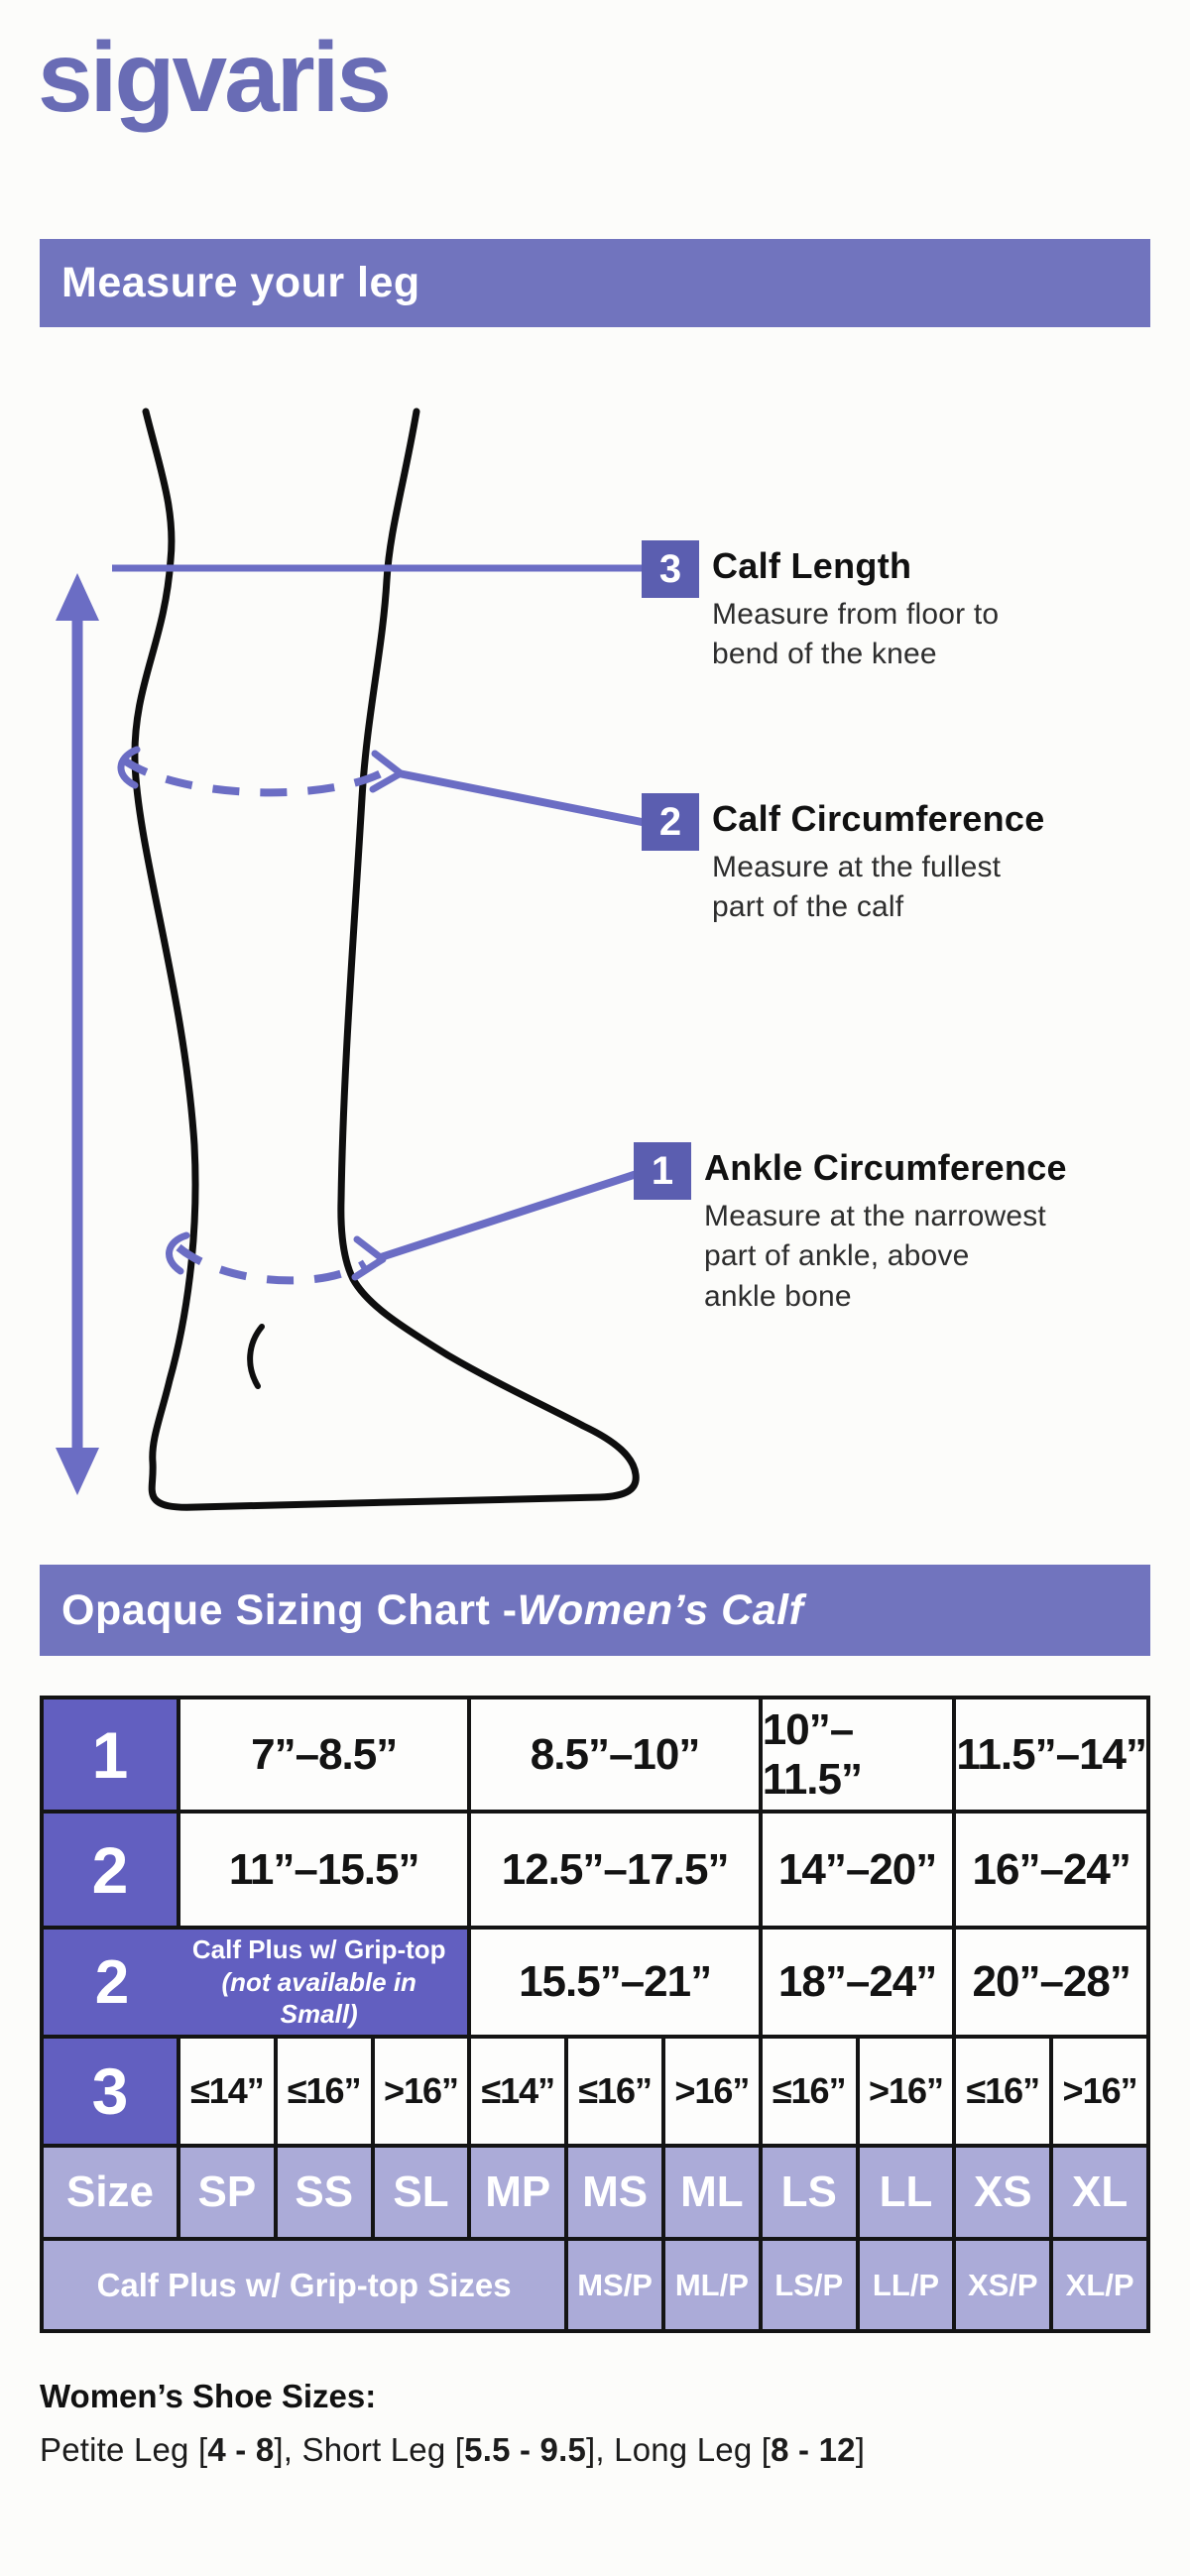  Describe the element at coordinates (615, 1983) in the screenshot. I see `table-cell: 15.5”–21”` at that location.